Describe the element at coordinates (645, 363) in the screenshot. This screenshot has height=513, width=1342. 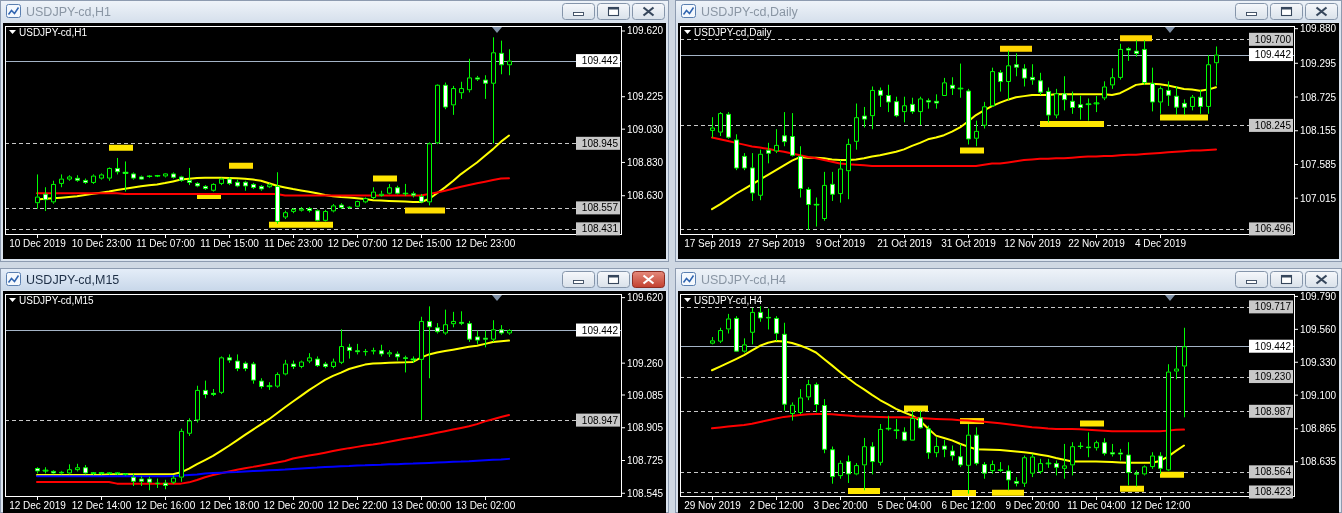
I see `y-tick-label: 109.260` at that location.